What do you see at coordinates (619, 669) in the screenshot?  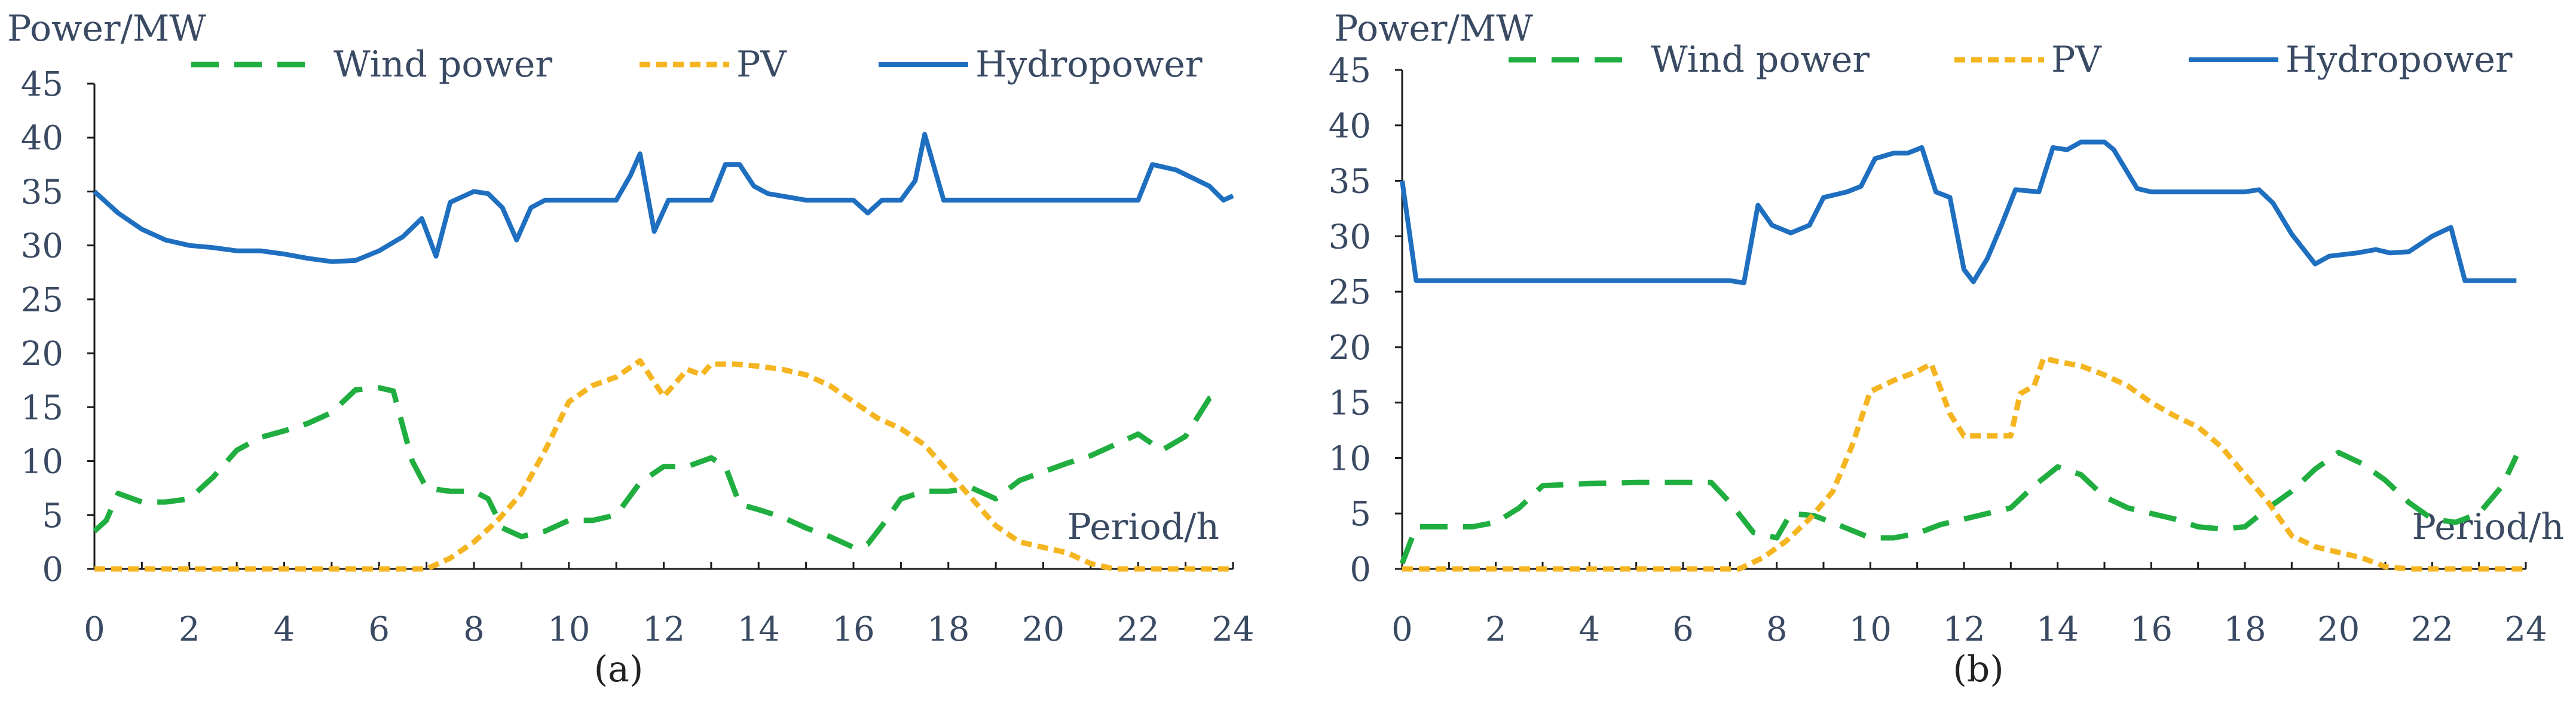 I see `panel-caption: (a)` at bounding box center [619, 669].